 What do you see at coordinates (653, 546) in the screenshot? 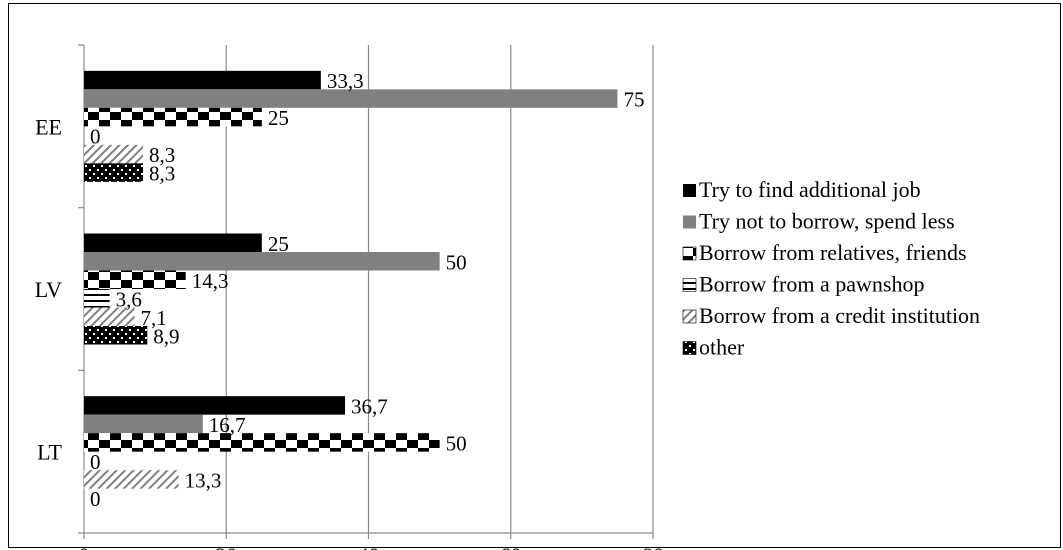
I see `x-tick-label: 80` at bounding box center [653, 546].